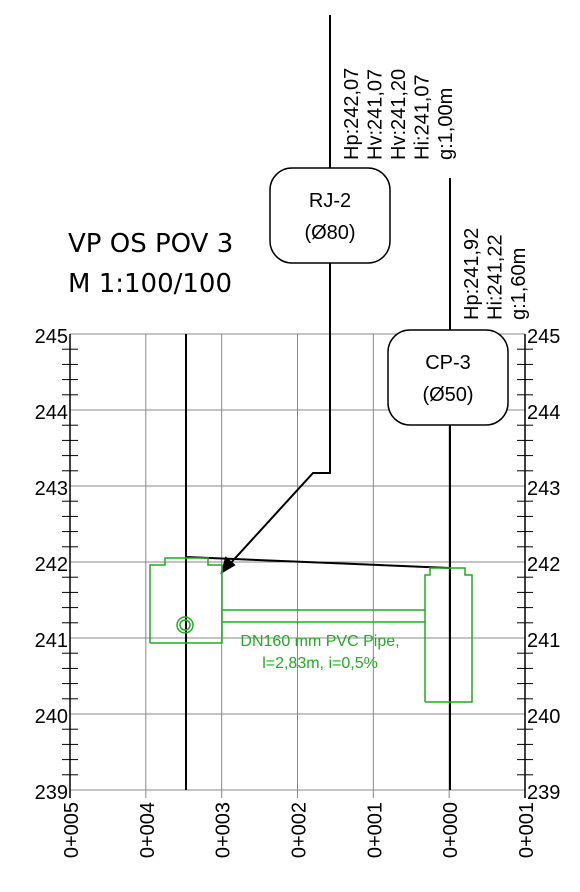 The height and width of the screenshot is (892, 580). Describe the element at coordinates (496, 277) in the screenshot. I see `cp-level: Hi:241,22` at that location.